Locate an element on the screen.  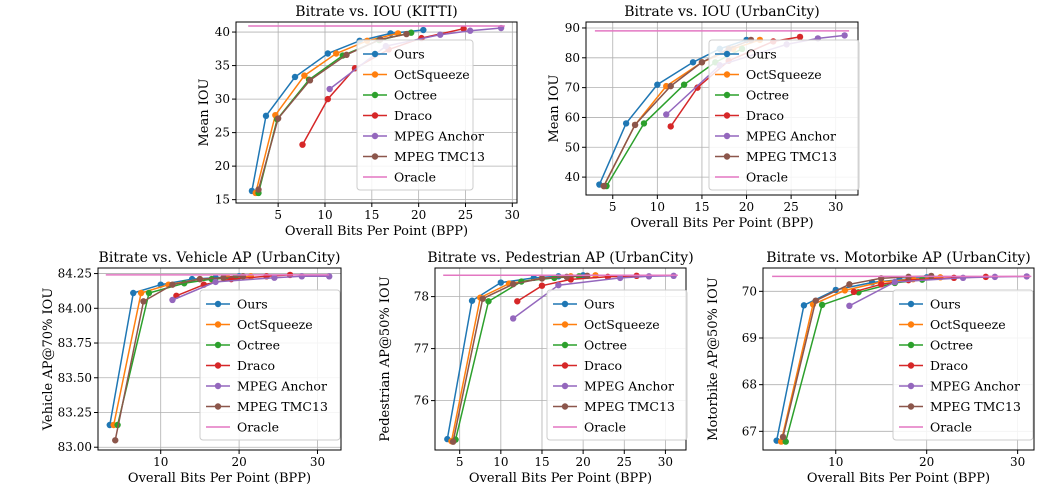
y-tick-label: 67 is located at coordinates (749, 431).